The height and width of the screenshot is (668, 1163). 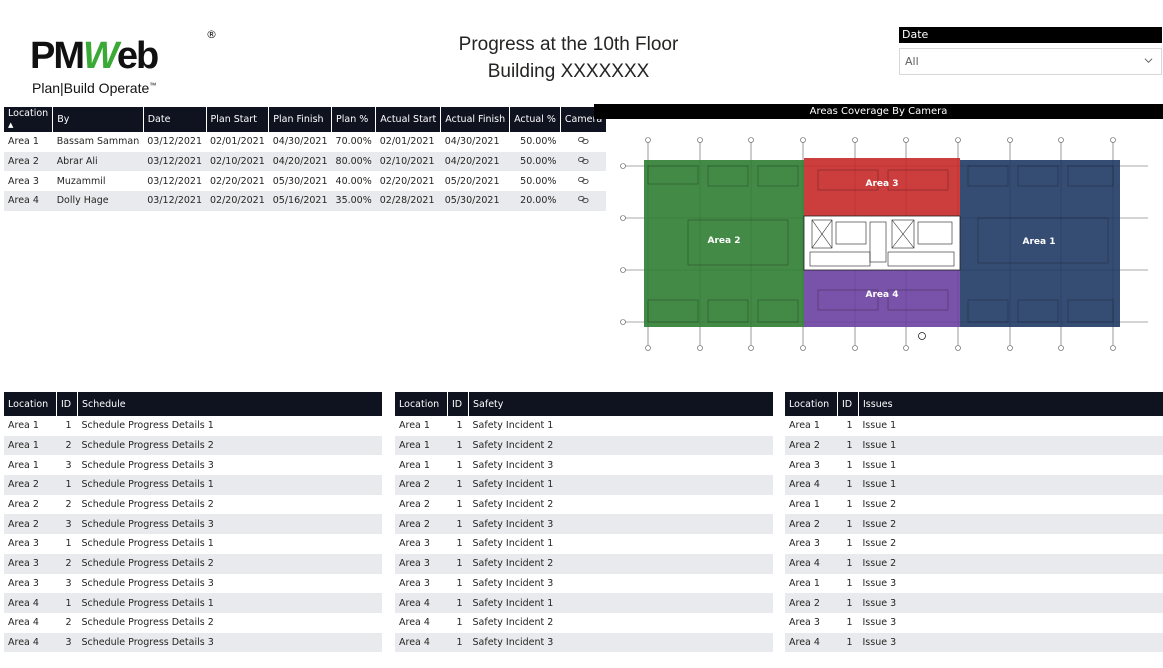 What do you see at coordinates (175, 119) in the screenshot?
I see `col-date: Date` at bounding box center [175, 119].